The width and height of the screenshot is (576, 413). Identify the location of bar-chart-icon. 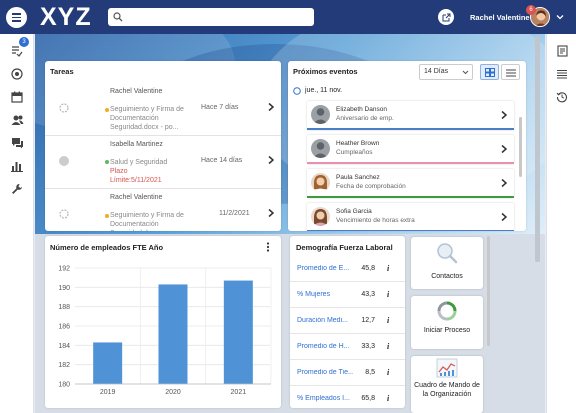
(17, 166).